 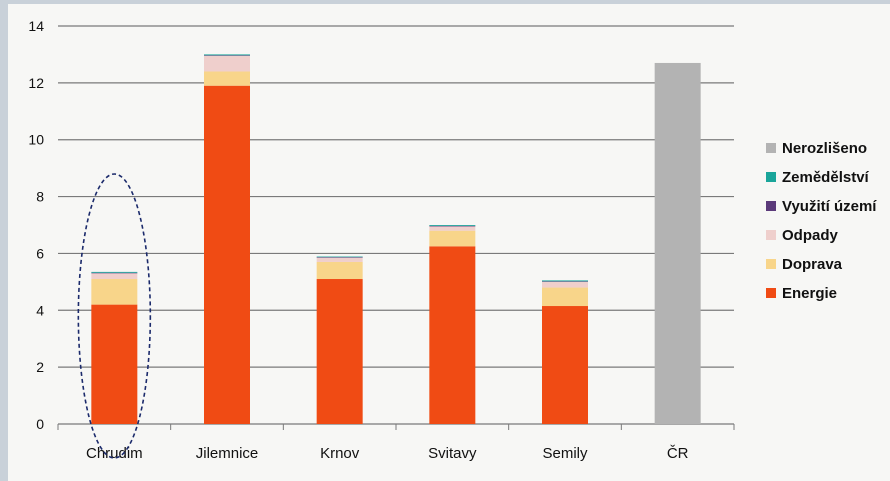 I want to click on bar-segment-zemědělství-0, so click(x=114, y=272).